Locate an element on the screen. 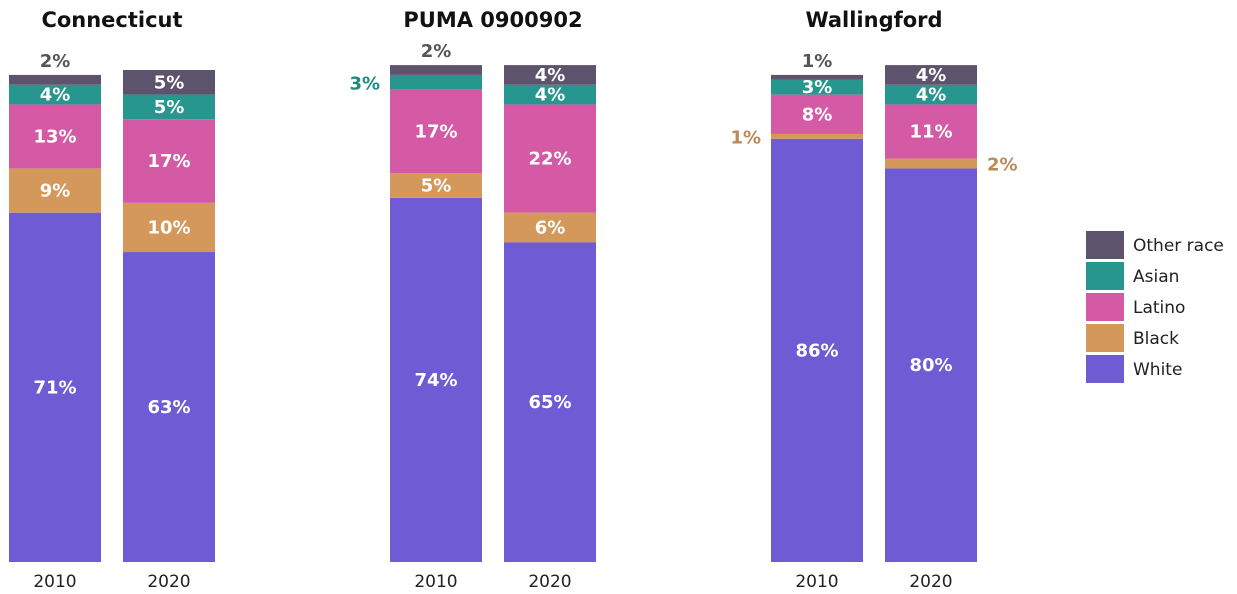 This screenshot has width=1237, height=594. data-label: 80% is located at coordinates (930, 365).